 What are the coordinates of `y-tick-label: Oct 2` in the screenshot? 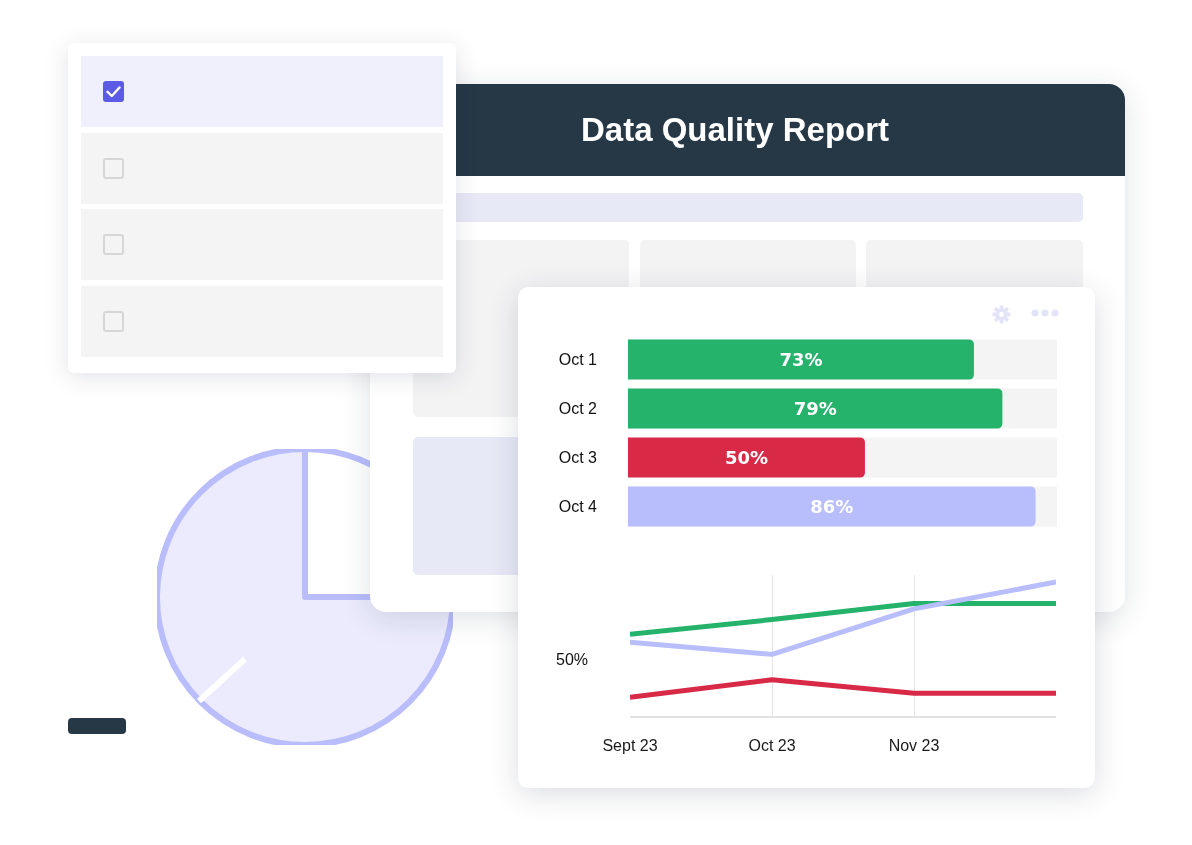 It's located at (578, 409).